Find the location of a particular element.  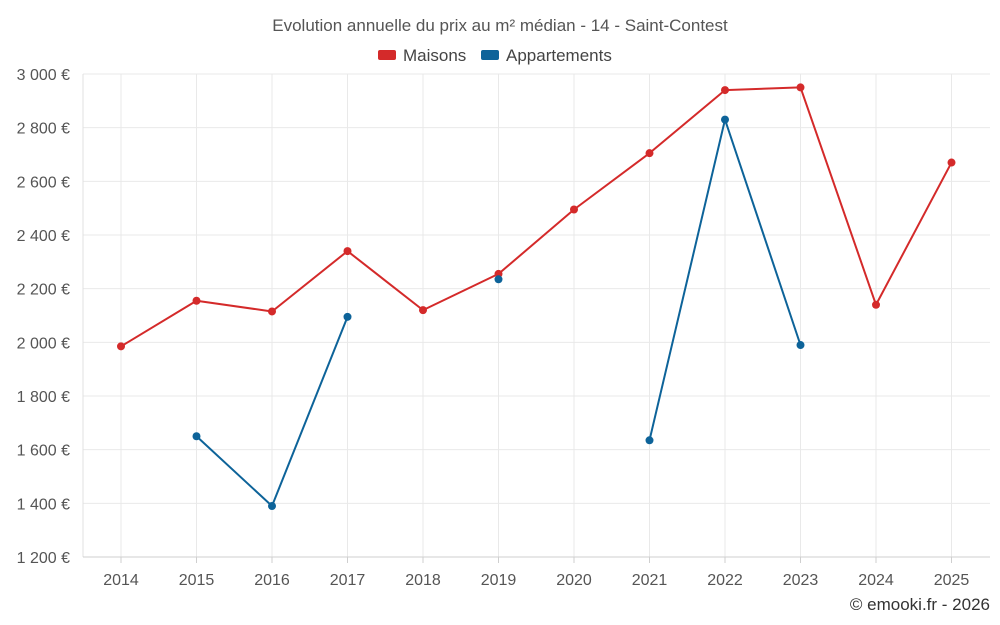

legend-label-maisons: Maisons is located at coordinates (434, 55).